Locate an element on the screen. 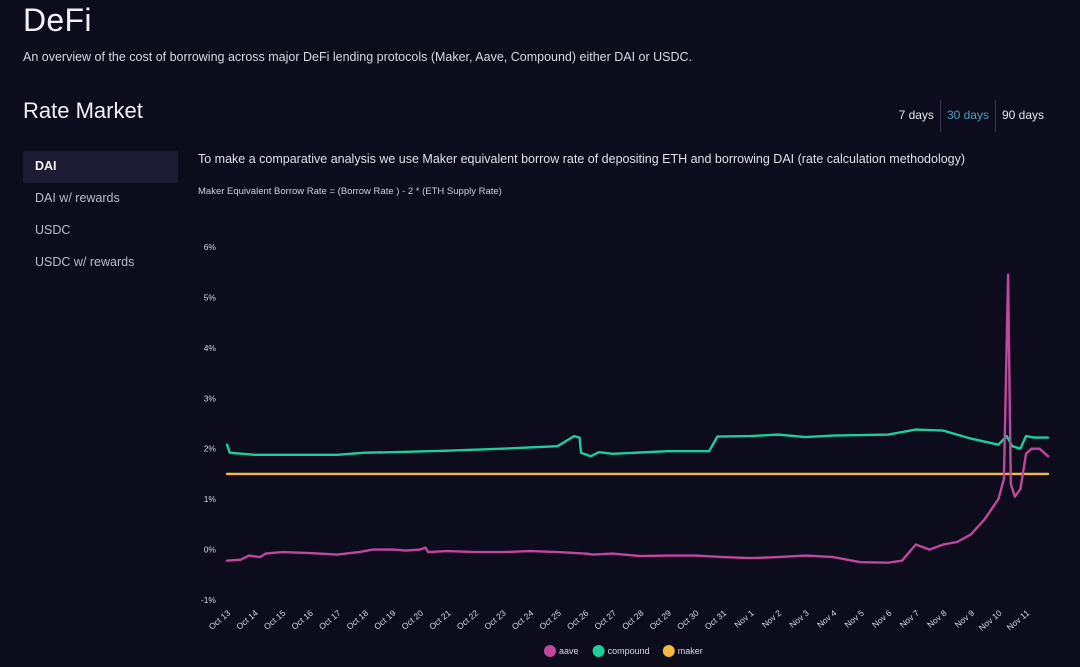 This screenshot has height=667, width=1080. time-range-tabs: 7 days 30 days 90 days is located at coordinates (971, 116).